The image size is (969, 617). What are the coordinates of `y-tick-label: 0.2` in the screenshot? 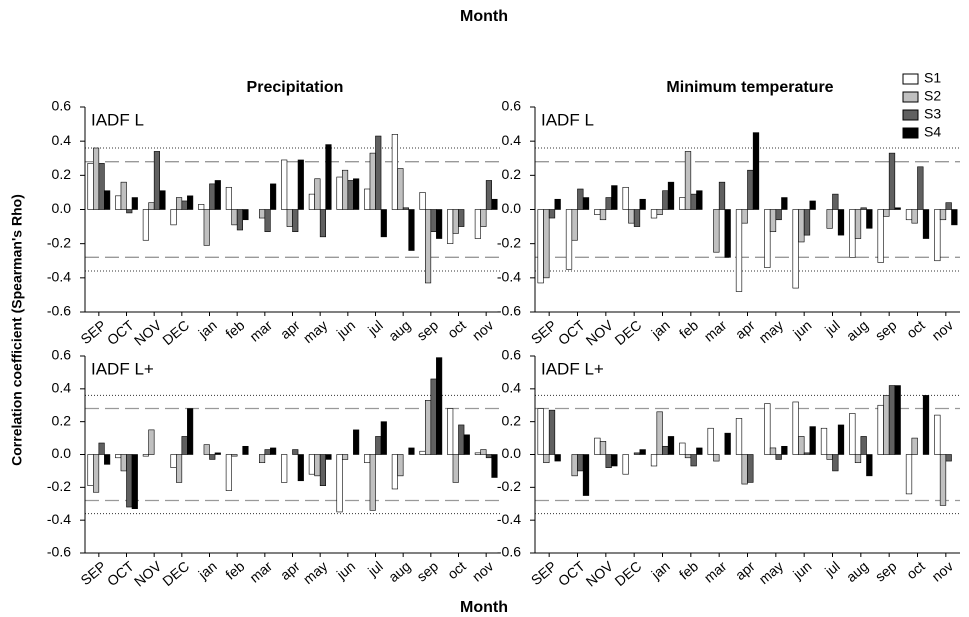 It's located at (512, 174).